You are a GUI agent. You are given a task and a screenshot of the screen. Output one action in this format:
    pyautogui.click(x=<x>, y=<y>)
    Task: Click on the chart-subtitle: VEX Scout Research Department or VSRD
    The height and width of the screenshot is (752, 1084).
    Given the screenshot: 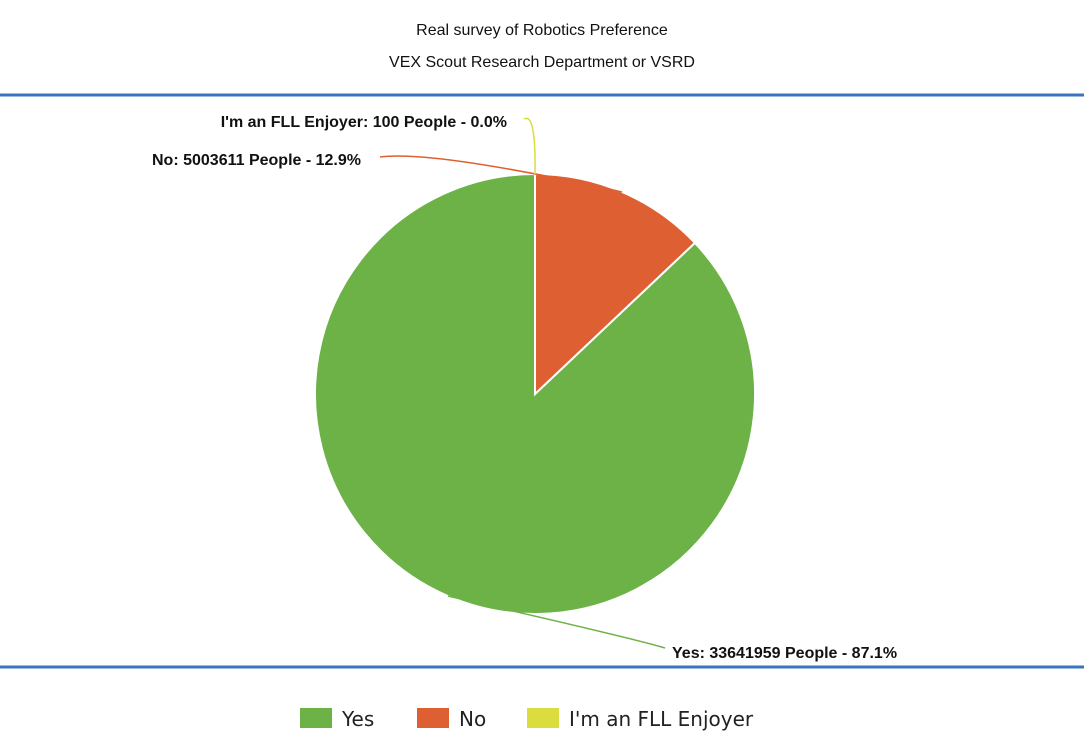 What is the action you would take?
    pyautogui.click(x=542, y=62)
    